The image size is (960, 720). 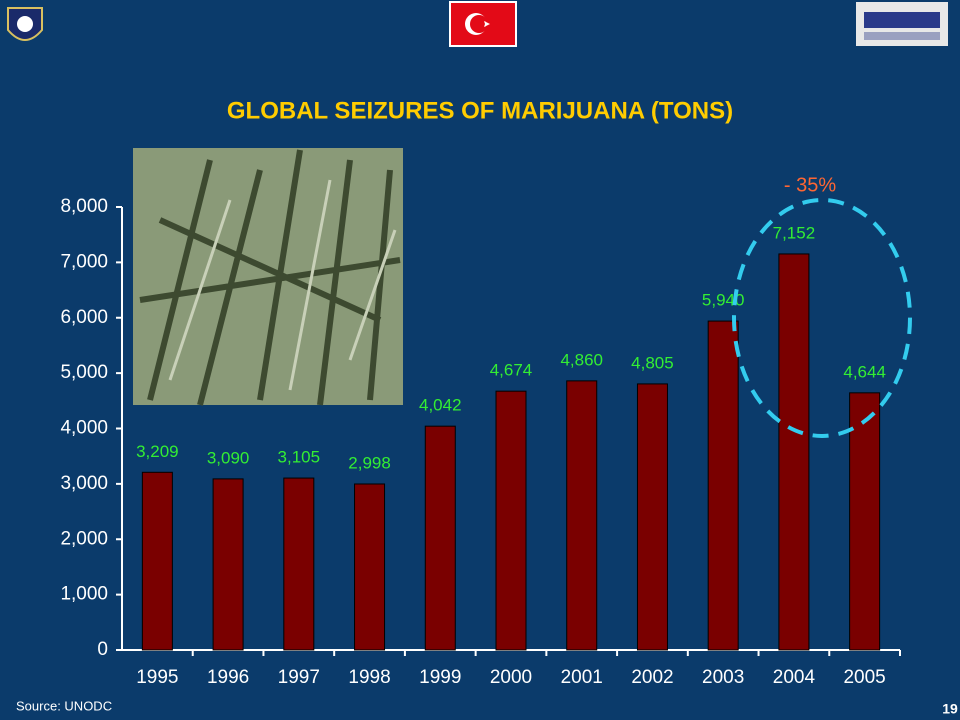 I want to click on y-tick-label: 0, so click(x=102, y=649).